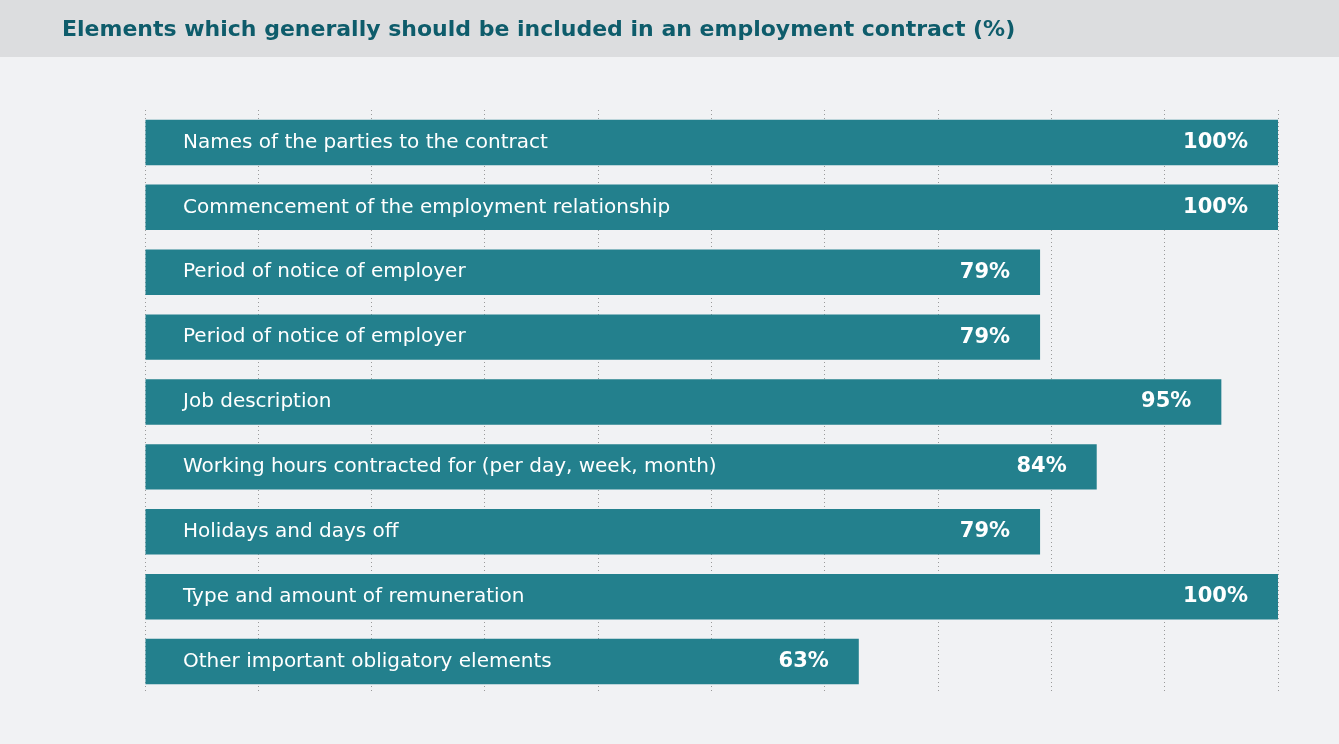 Image resolution: width=1339 pixels, height=744 pixels. Describe the element at coordinates (669, 28) in the screenshot. I see `chart-title: Elements which generally should be included in an employment contract (%)` at that location.